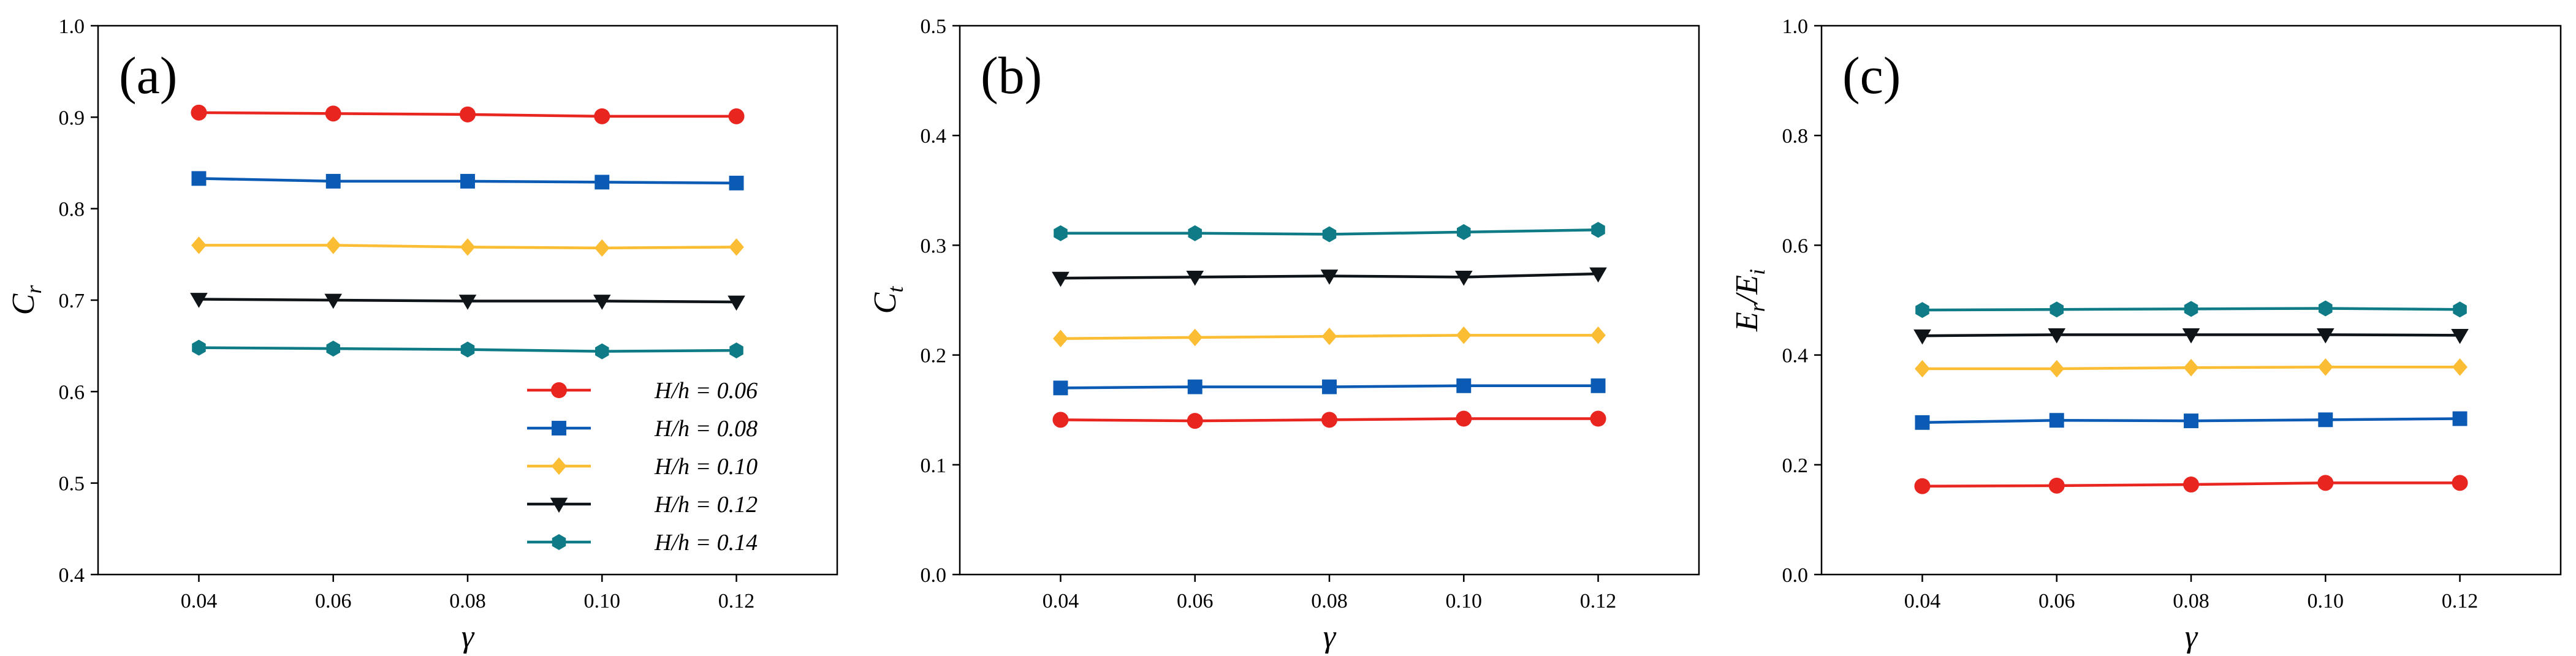  What do you see at coordinates (885, 303) in the screenshot?
I see `y-axis-label-part: C` at bounding box center [885, 303].